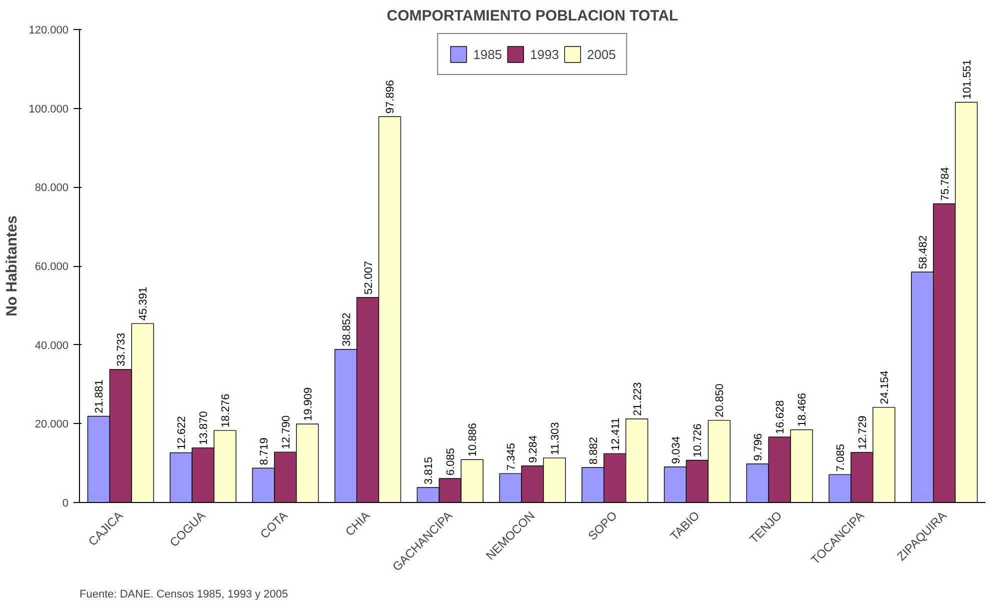 Image resolution: width=1000 pixels, height=615 pixels. What do you see at coordinates (758, 447) in the screenshot?
I see `data-label: 9.796` at bounding box center [758, 447].